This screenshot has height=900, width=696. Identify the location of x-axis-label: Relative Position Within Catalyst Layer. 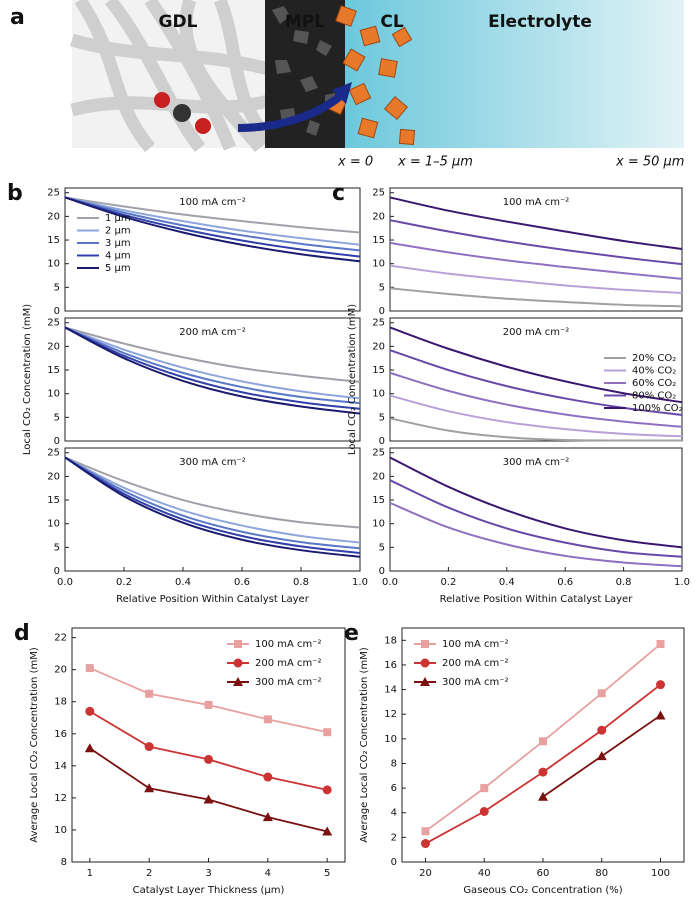
(213, 599).